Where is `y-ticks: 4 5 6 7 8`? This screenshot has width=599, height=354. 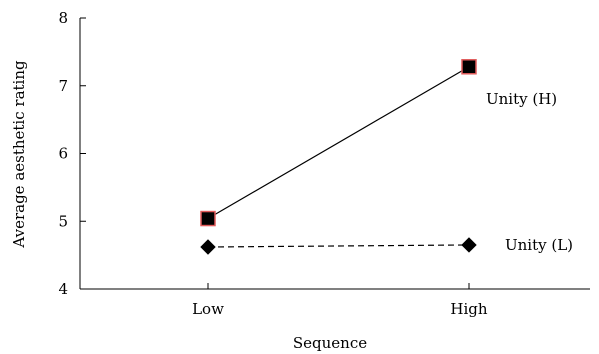 y-ticks: 4 5 6 7 8 is located at coordinates (72, 153).